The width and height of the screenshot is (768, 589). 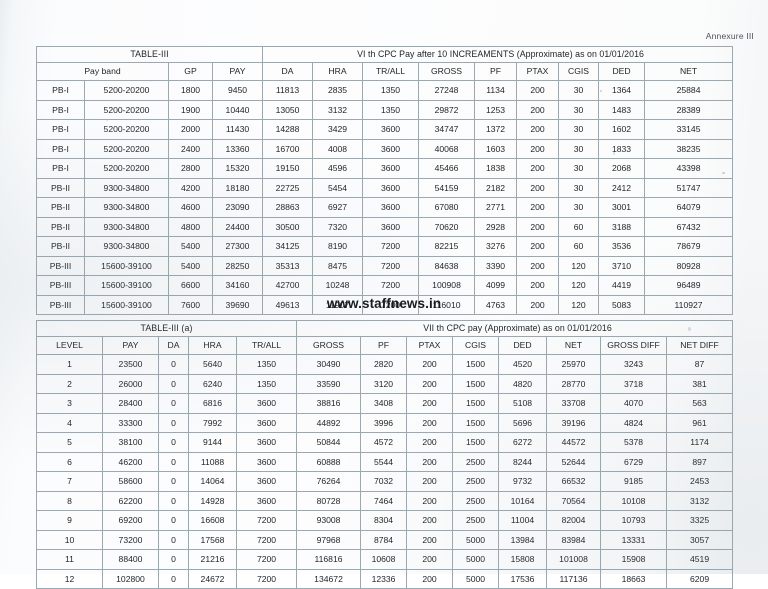 What do you see at coordinates (579, 265) in the screenshot?
I see `cell-cgis: 120` at bounding box center [579, 265].